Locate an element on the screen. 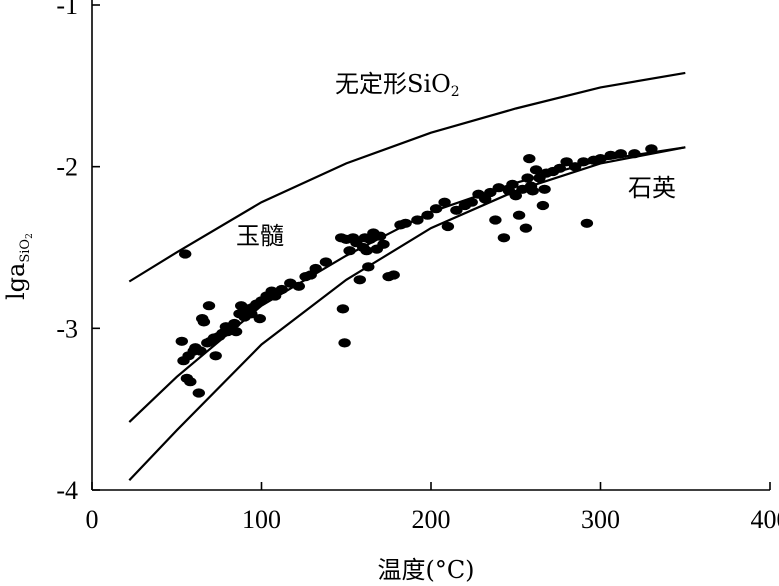  x-tick-label: 400 is located at coordinates (765, 519).